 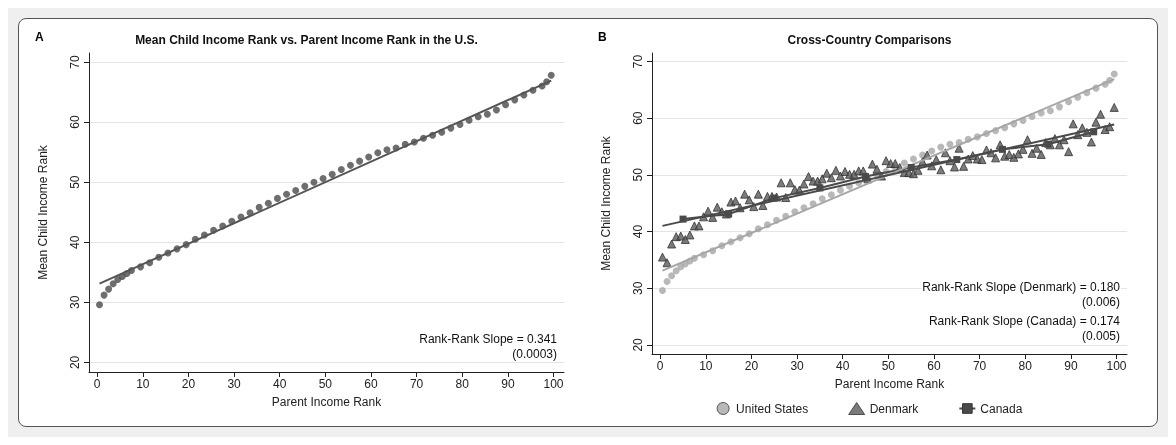 I want to click on annotation: Rank-Rank Slope = 0.341 (0.0003), so click(x=488, y=346).